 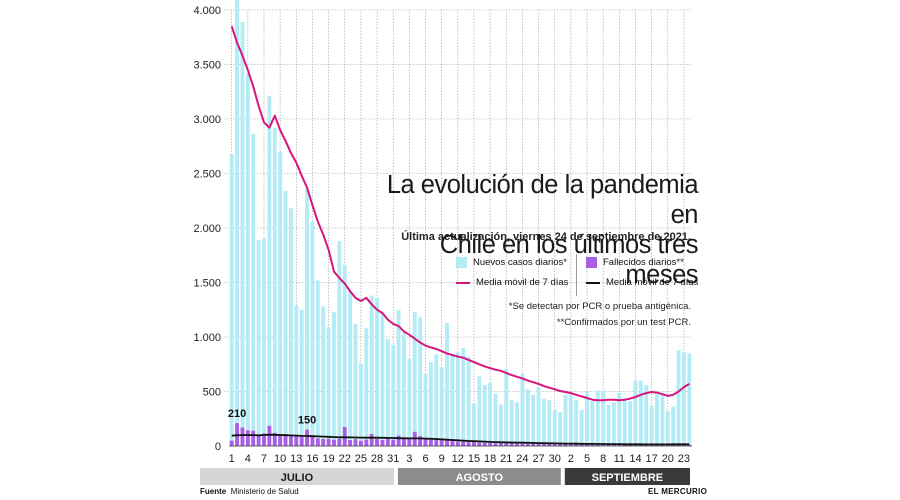 I want to click on legend-cases-swatch, so click(x=461, y=262).